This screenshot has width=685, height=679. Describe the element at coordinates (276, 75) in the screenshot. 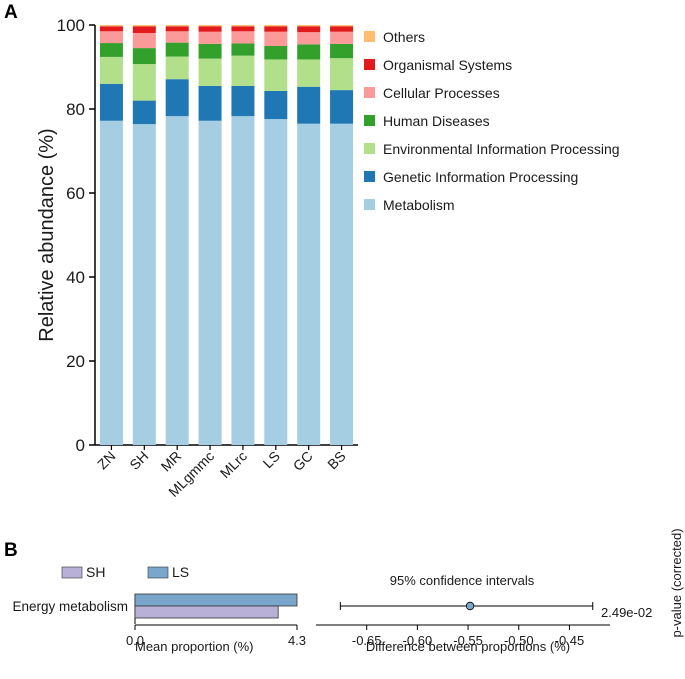

I see `bar-segment-ls-environmental-information-processing` at that location.